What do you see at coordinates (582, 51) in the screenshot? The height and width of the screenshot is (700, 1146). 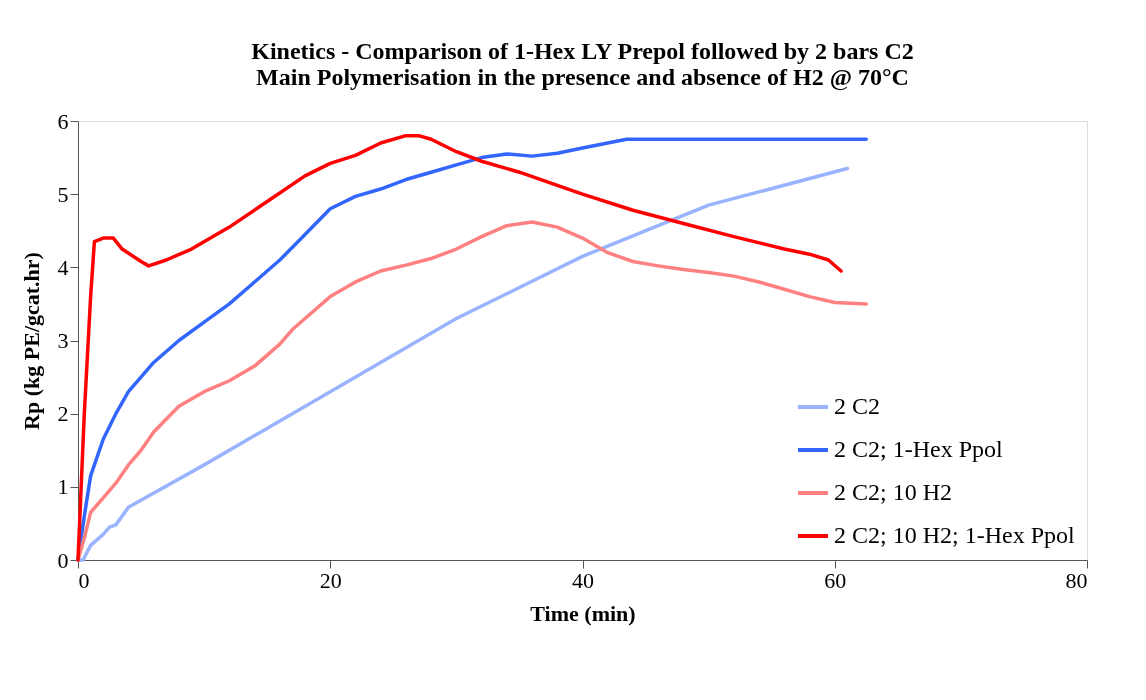 I see `text: Kinetics - Comparison of 1-Hex LY Prepol followed by 2 bars C2` at bounding box center [582, 51].